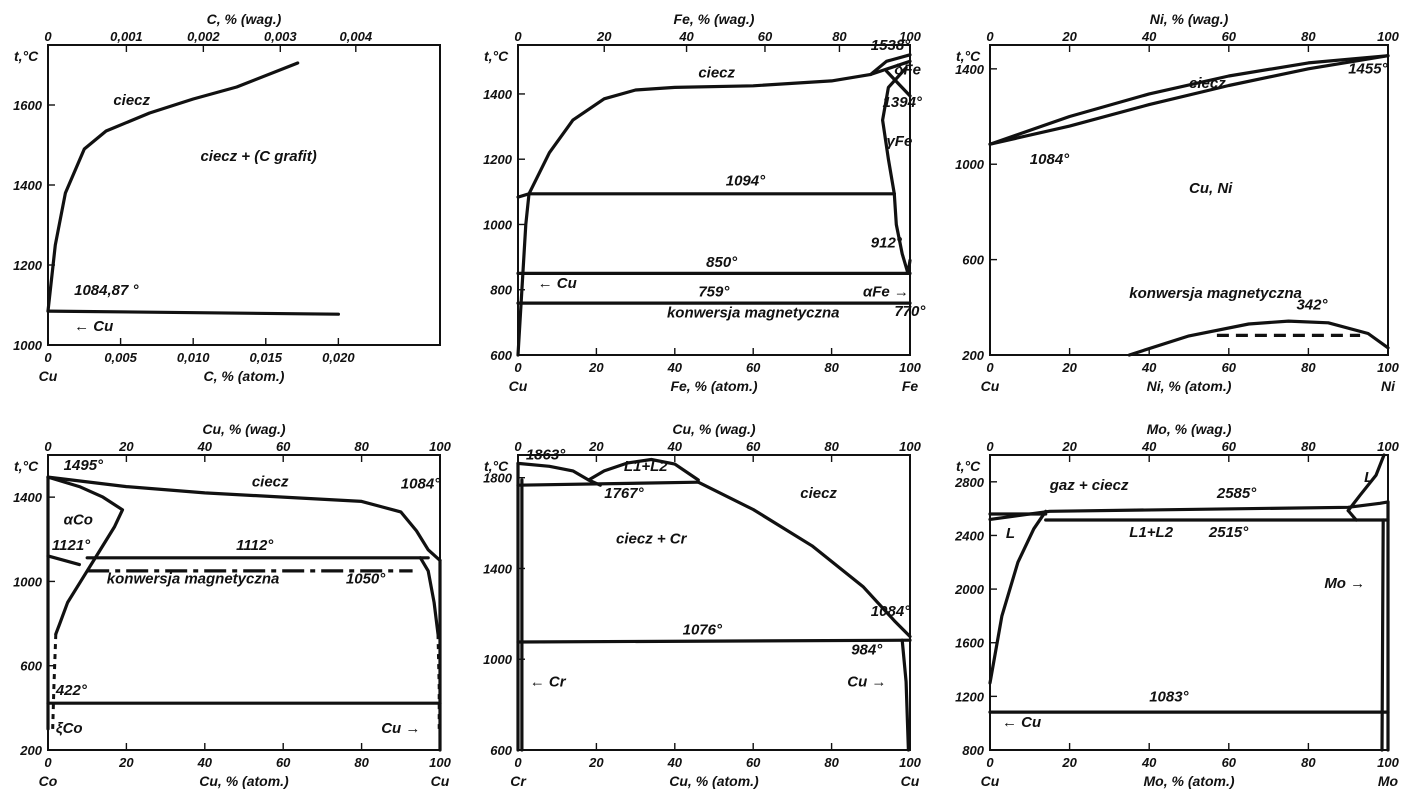  What do you see at coordinates (1228, 532) in the screenshot?
I see `annotation-label: 2515°` at bounding box center [1228, 532].